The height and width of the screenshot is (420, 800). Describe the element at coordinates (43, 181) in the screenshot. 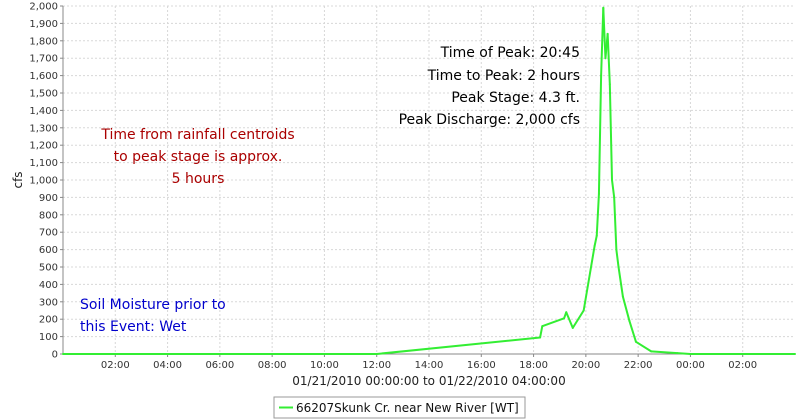

I see `y-tick-label: 1,000` at that location.